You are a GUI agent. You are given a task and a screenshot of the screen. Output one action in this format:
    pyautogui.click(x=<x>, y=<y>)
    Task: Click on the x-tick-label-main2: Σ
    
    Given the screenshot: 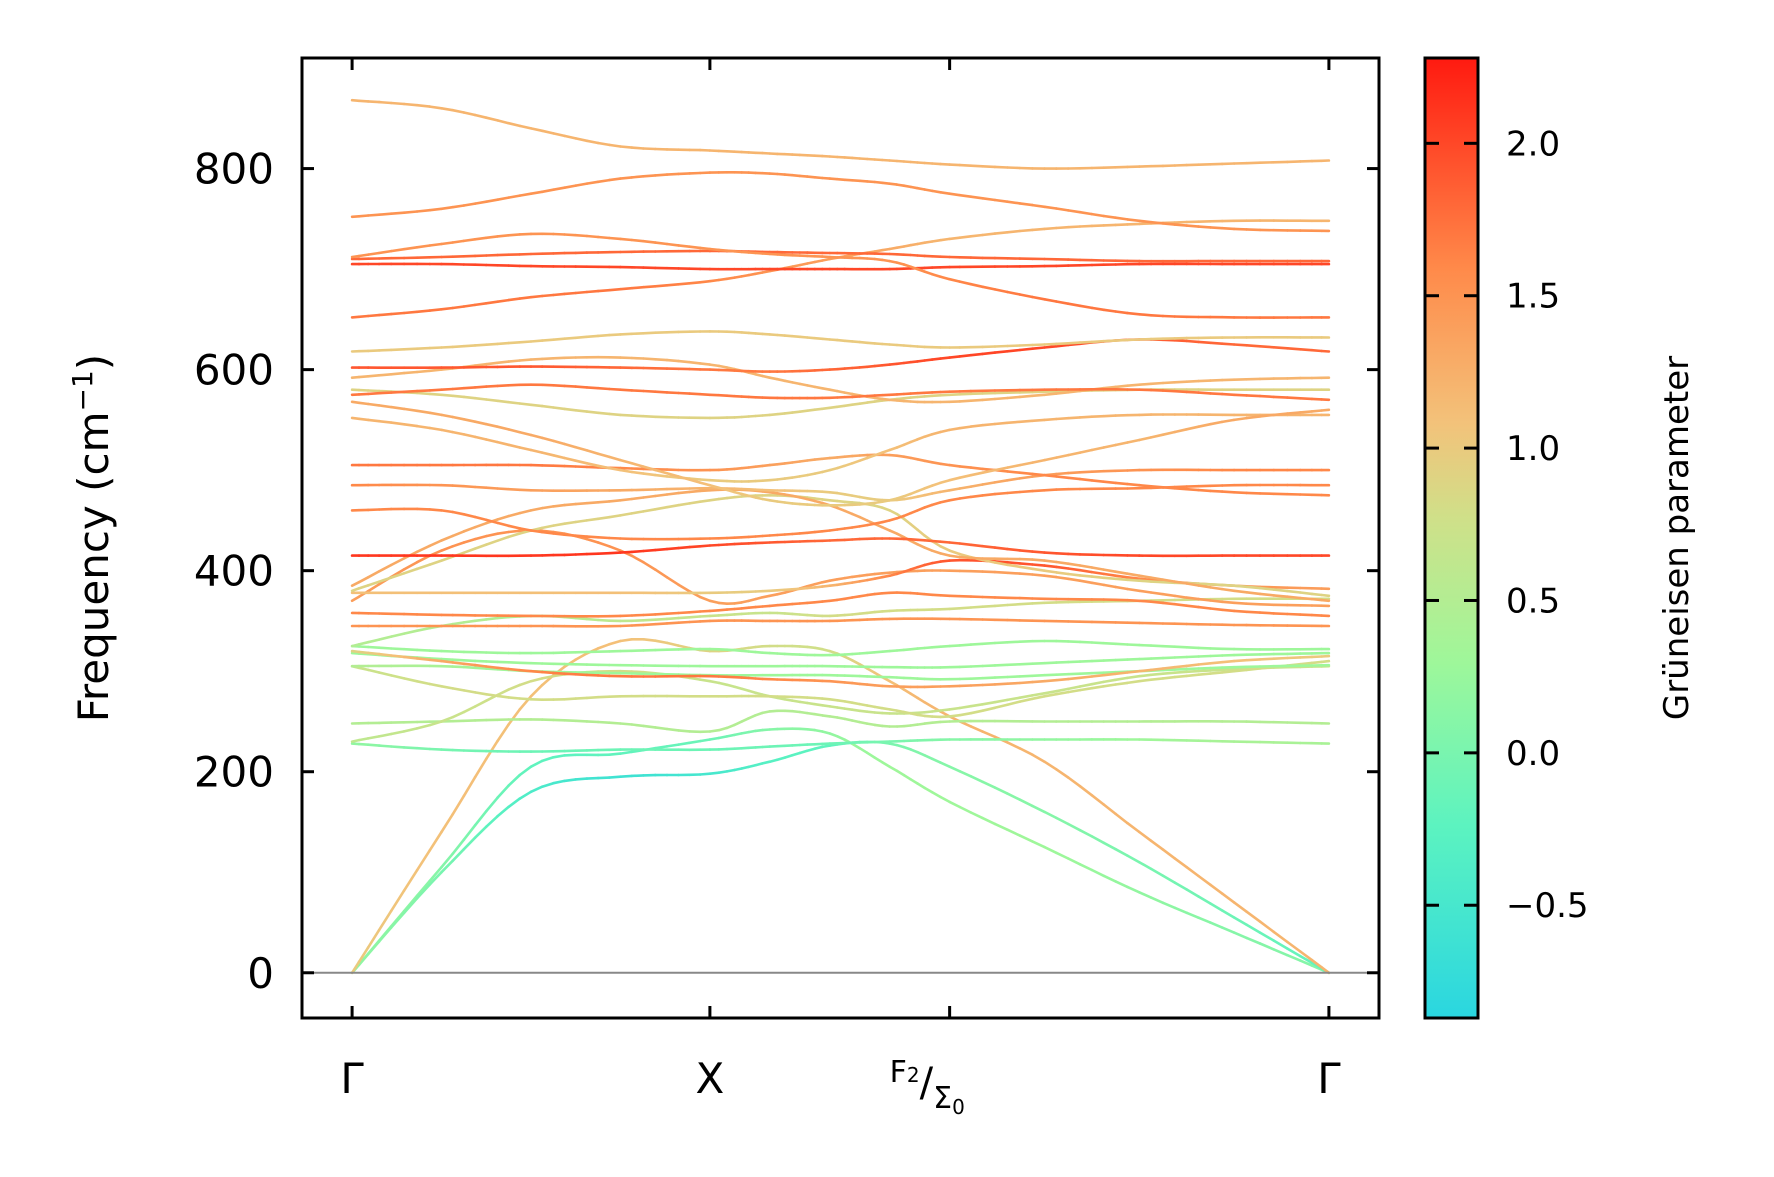 What is the action you would take?
    pyautogui.click(x=942, y=1098)
    